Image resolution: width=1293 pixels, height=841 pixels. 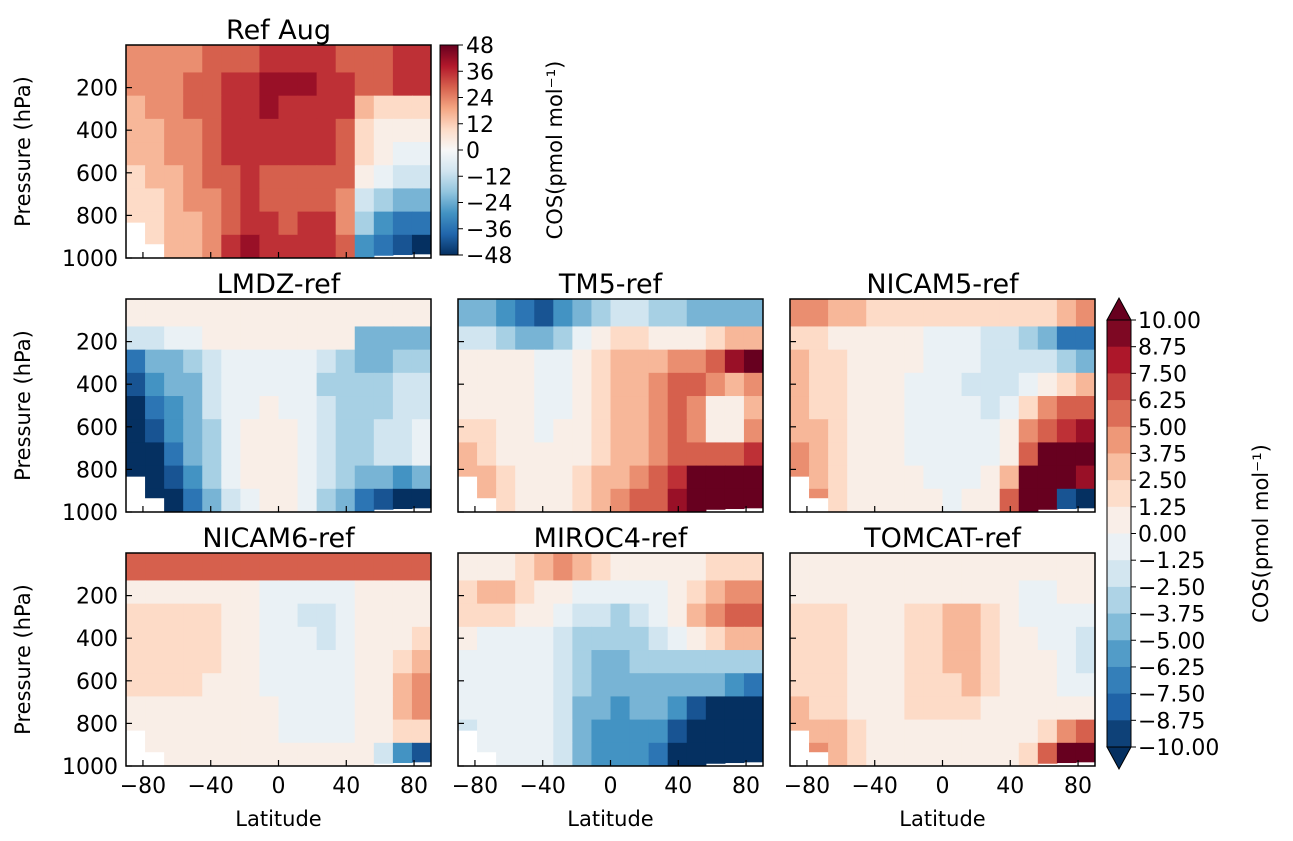 I want to click on y-tick-label: 1000, so click(x=90, y=259).